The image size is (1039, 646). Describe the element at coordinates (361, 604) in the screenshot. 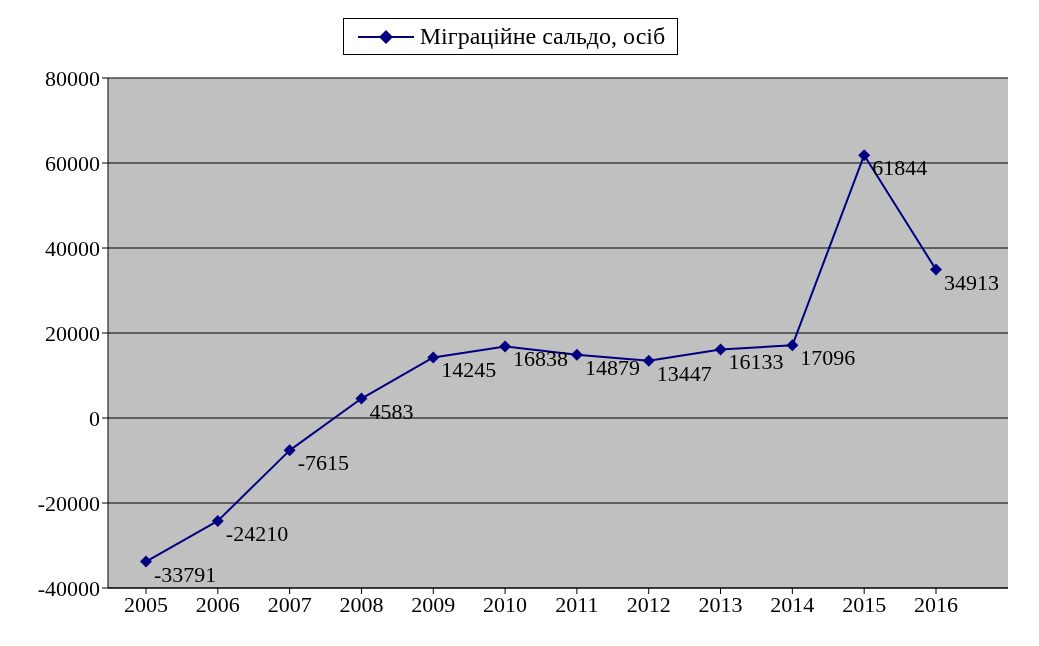

I see `x-tick-label: 2008` at that location.